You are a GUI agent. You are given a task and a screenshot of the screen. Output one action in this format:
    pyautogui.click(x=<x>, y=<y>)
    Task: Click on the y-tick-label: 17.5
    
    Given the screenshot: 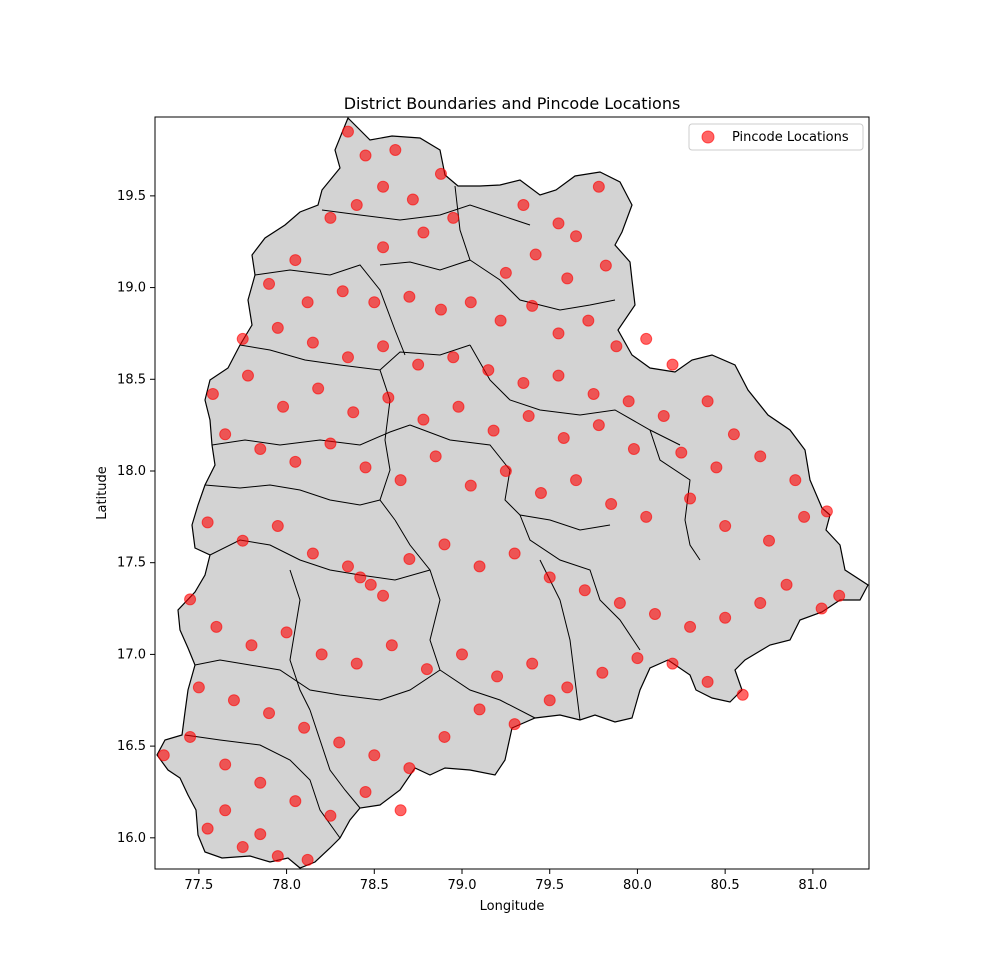 What is the action you would take?
    pyautogui.click(x=131, y=563)
    